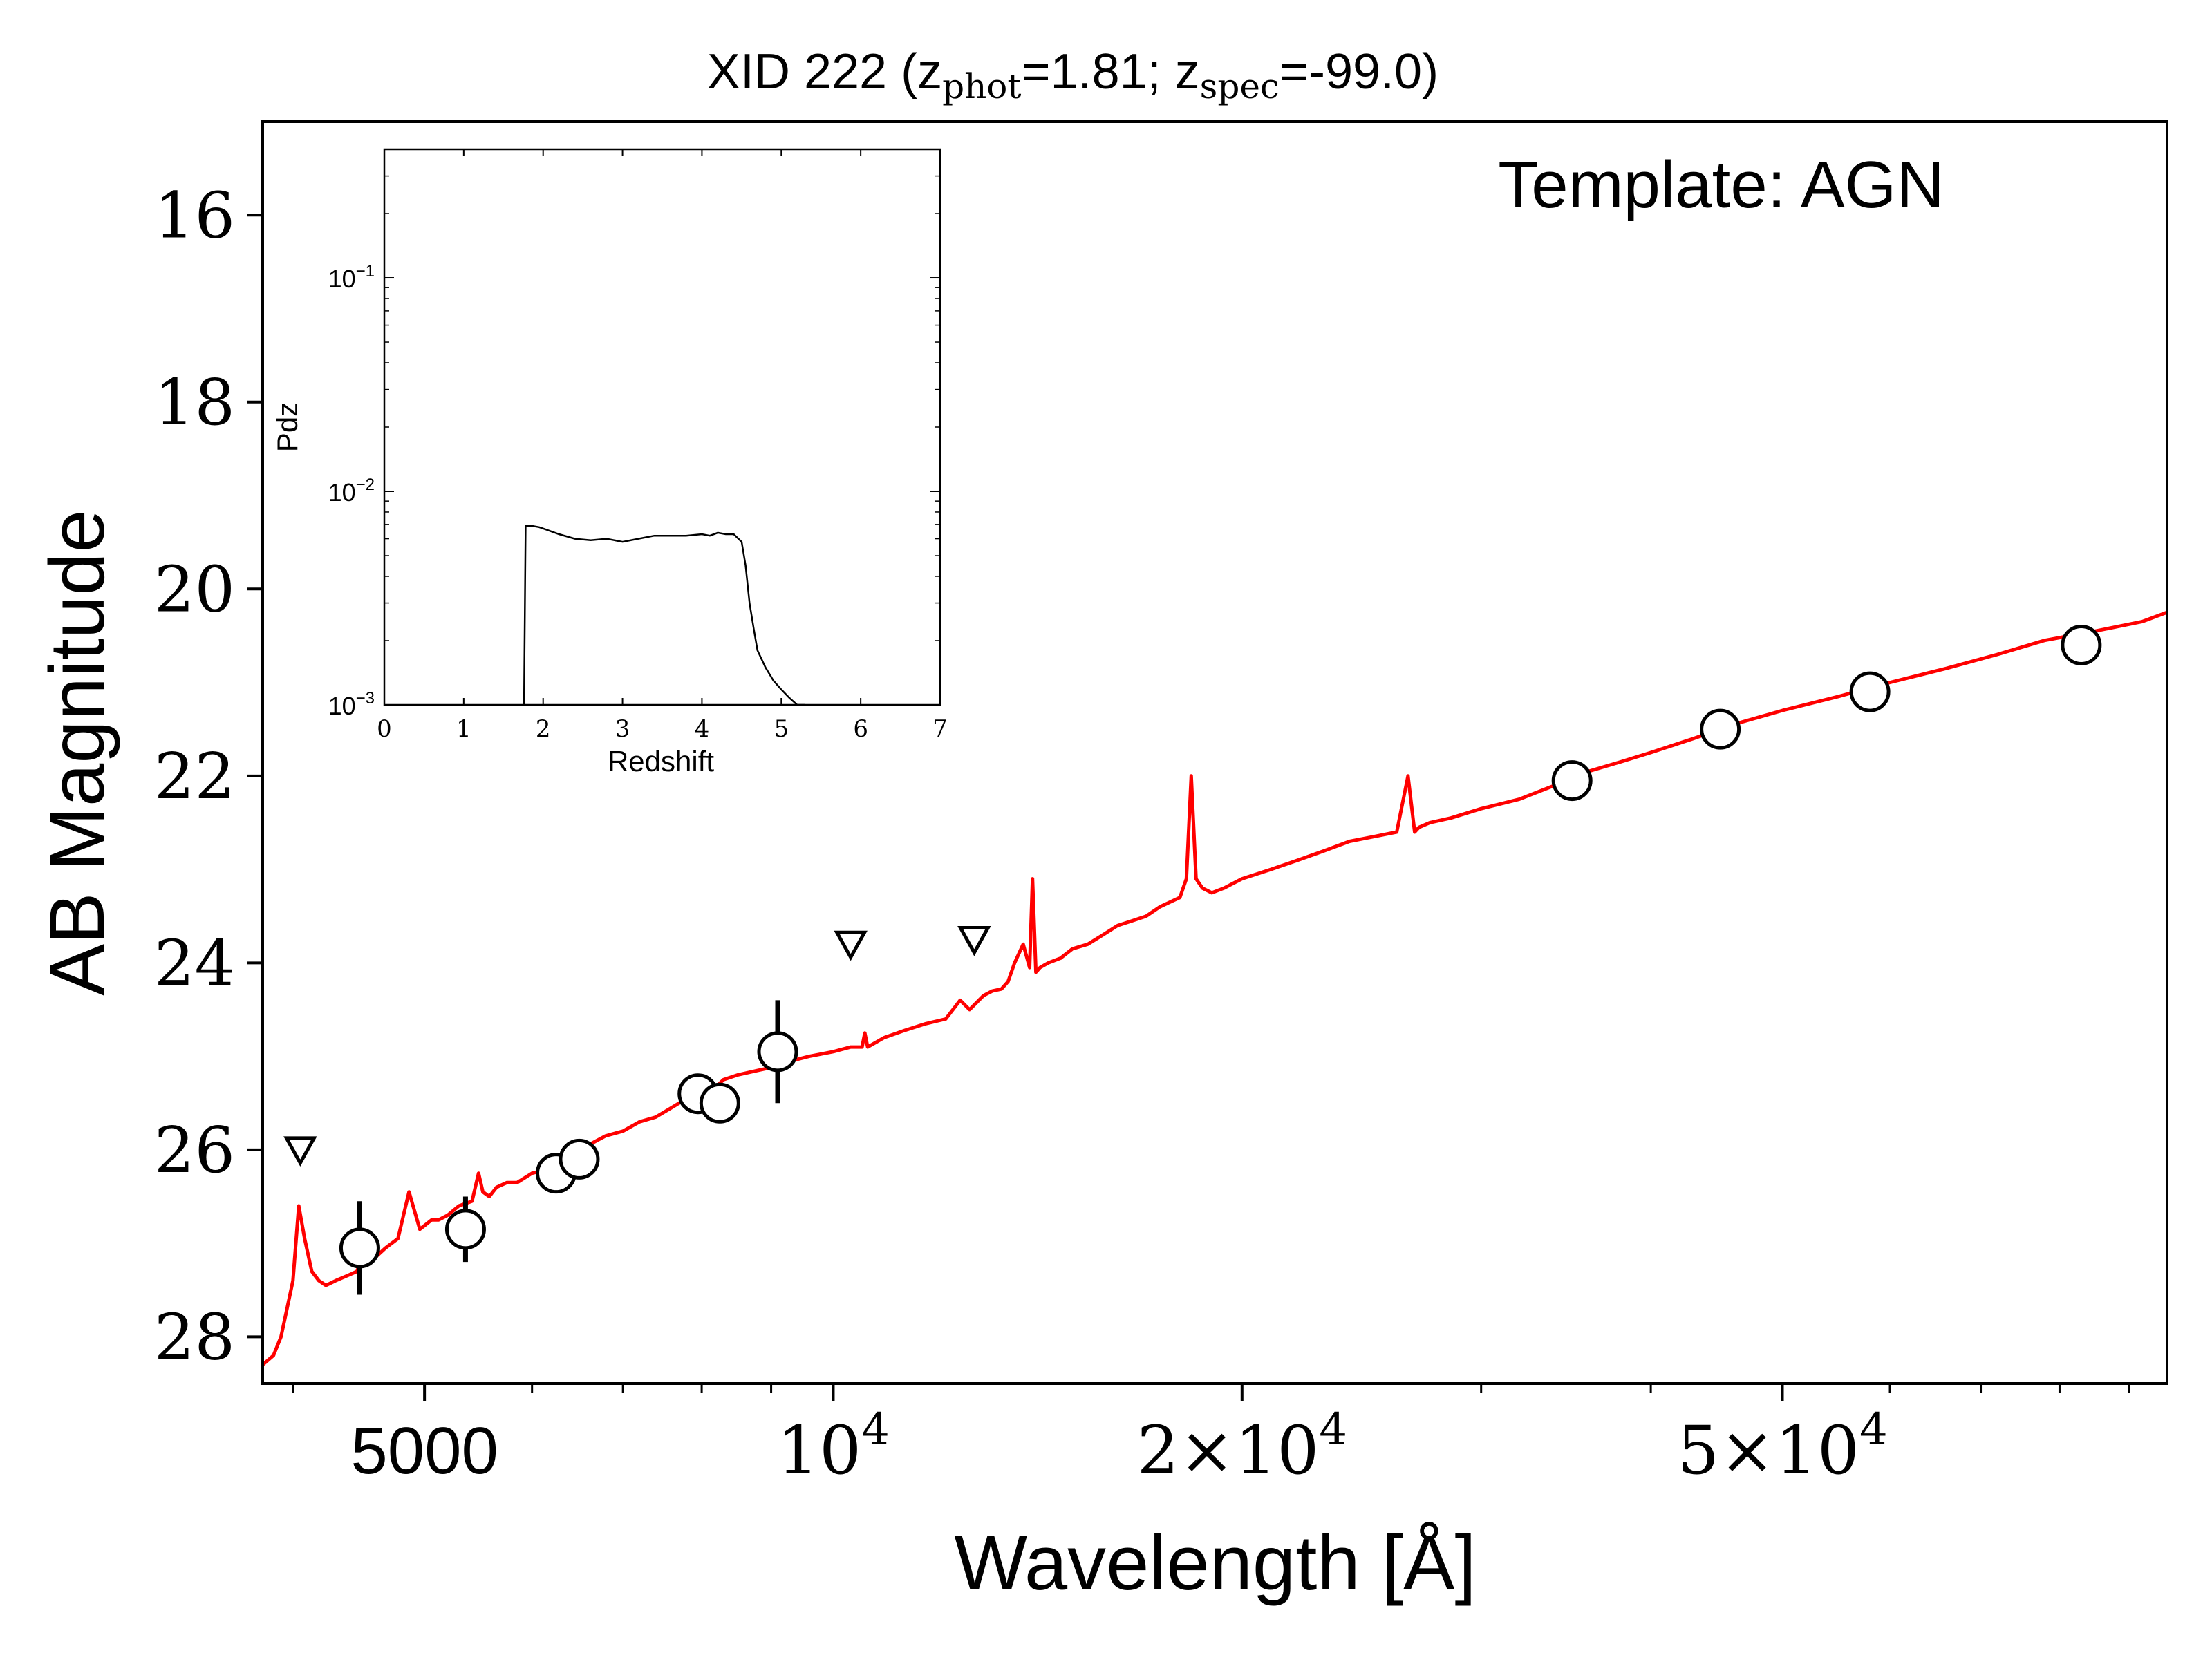 The width and height of the screenshot is (2212, 1662). Describe the element at coordinates (1072, 75) in the screenshot. I see `chart-title: XID 222 (zphot=1.81; zspec=-99.0)` at that location.